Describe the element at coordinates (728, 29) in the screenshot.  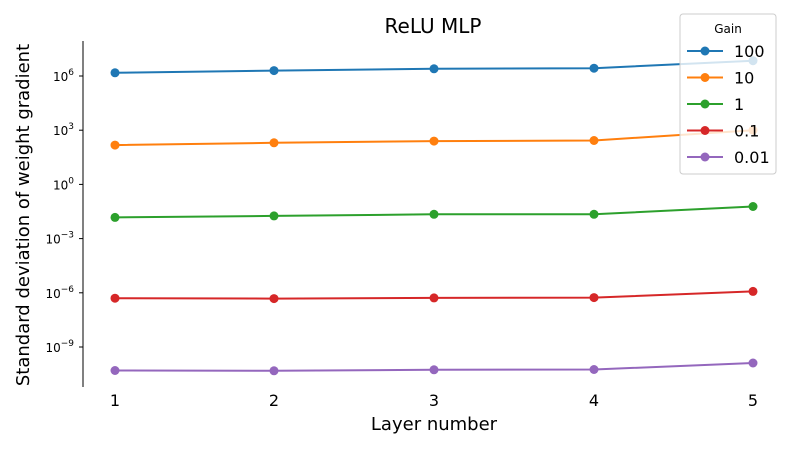
I see `legend-title: Gain` at that location.